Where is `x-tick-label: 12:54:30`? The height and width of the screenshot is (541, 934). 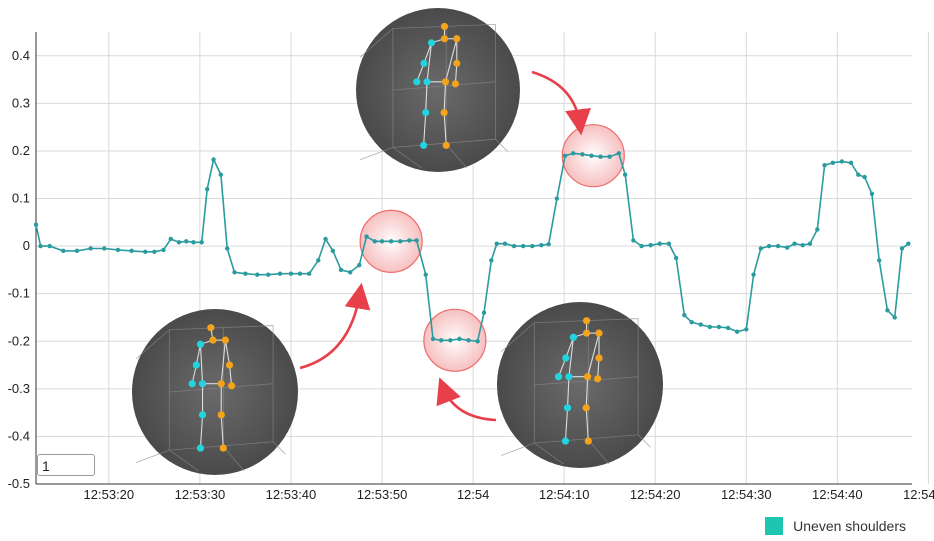 x-tick-label: 12:54:30 is located at coordinates (746, 494).